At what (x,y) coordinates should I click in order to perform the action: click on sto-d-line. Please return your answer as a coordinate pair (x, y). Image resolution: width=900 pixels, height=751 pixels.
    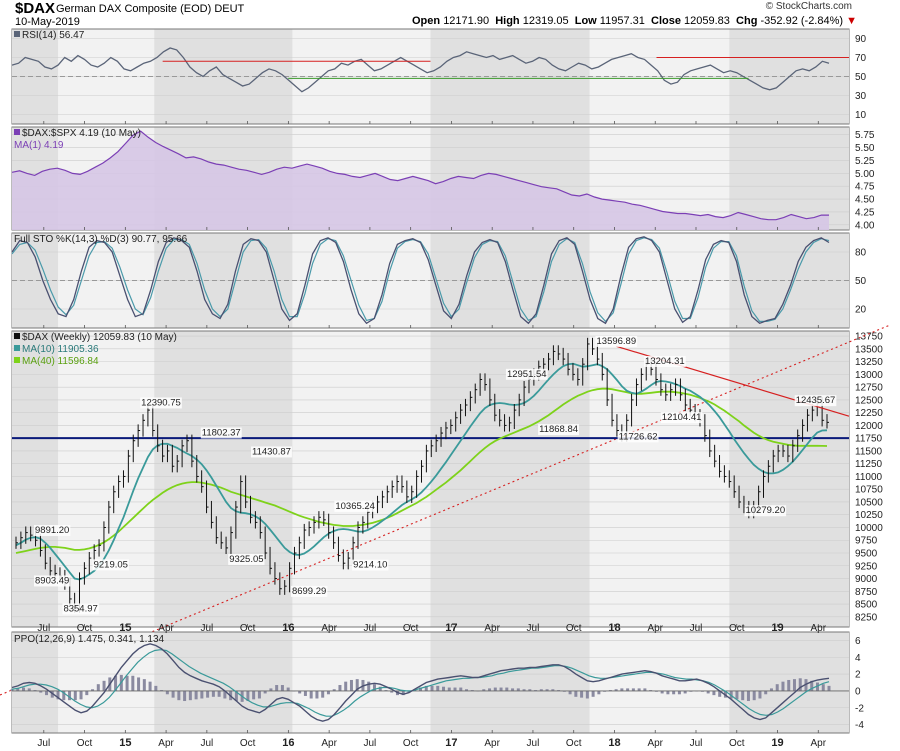
    Looking at the image, I should click on (420, 280).